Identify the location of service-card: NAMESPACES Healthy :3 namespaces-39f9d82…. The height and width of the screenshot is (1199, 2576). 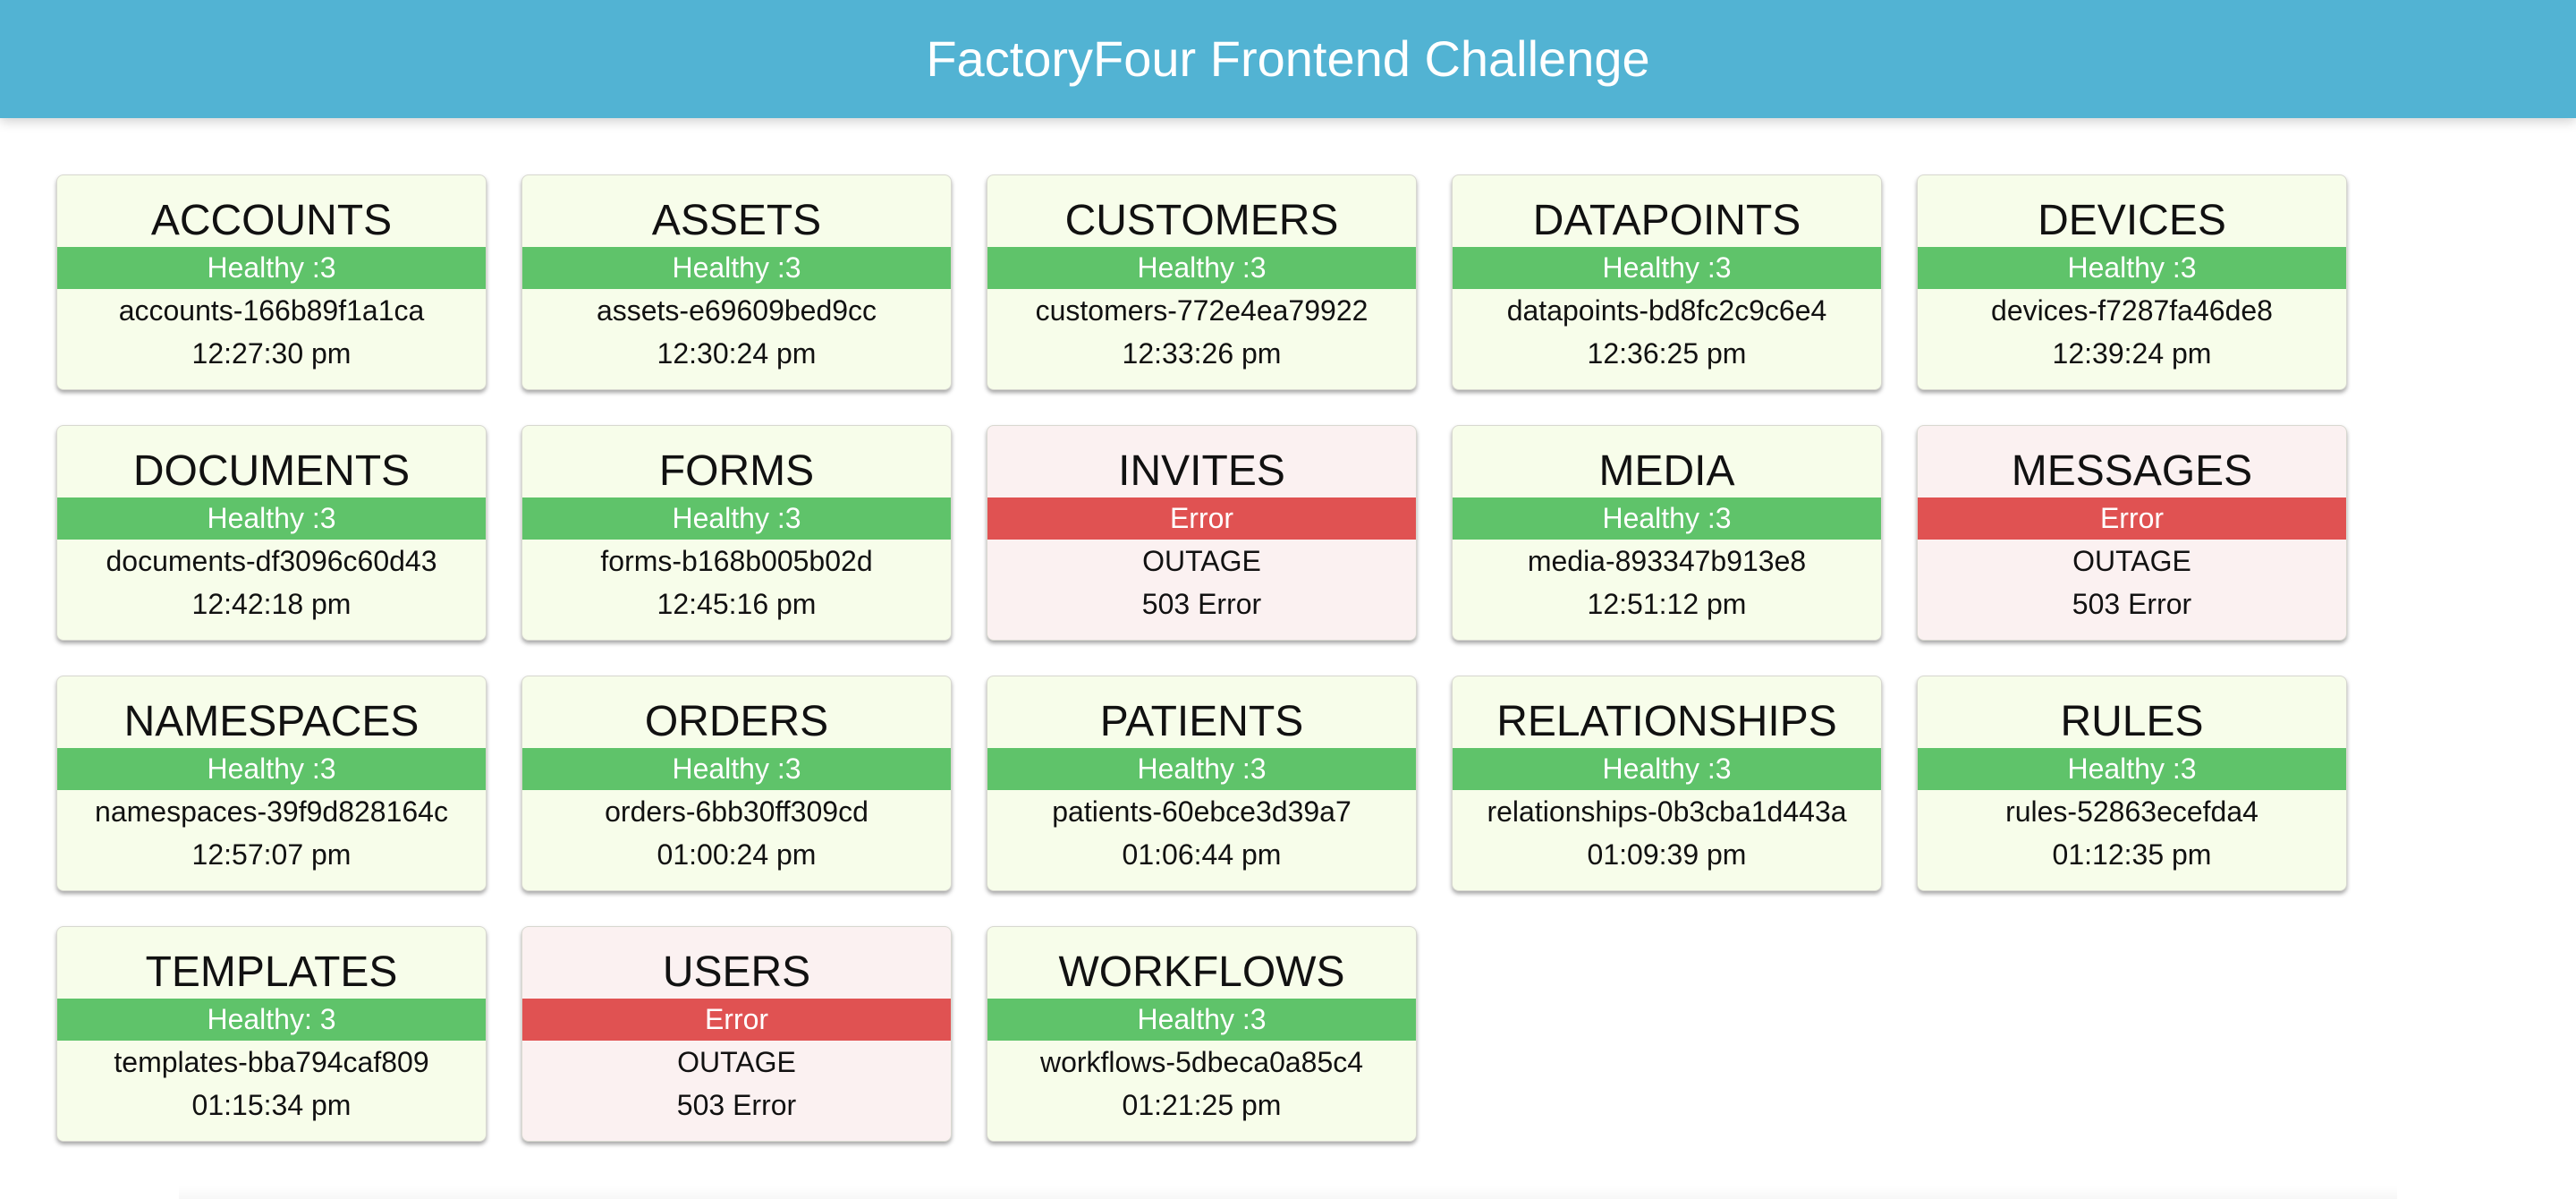
(271, 783).